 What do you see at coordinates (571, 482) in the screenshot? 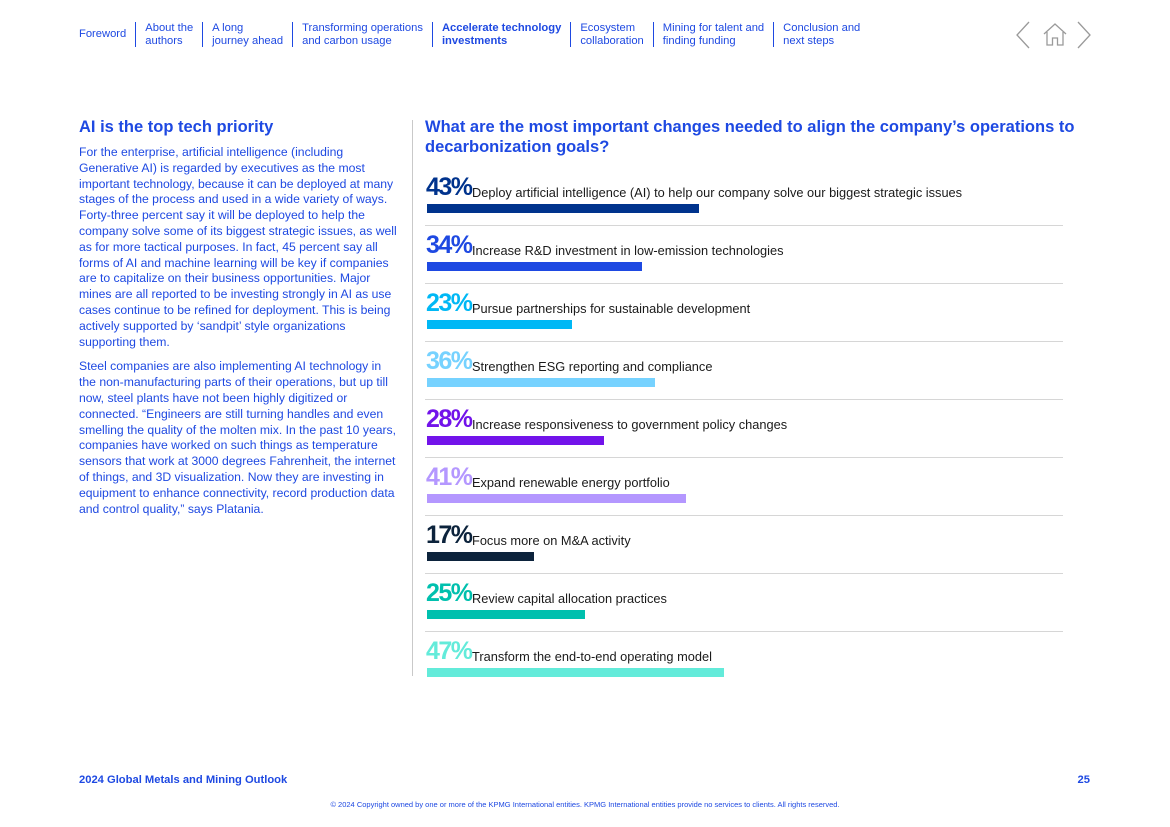
I see `category-label: Expand renewable energy portfolio` at bounding box center [571, 482].